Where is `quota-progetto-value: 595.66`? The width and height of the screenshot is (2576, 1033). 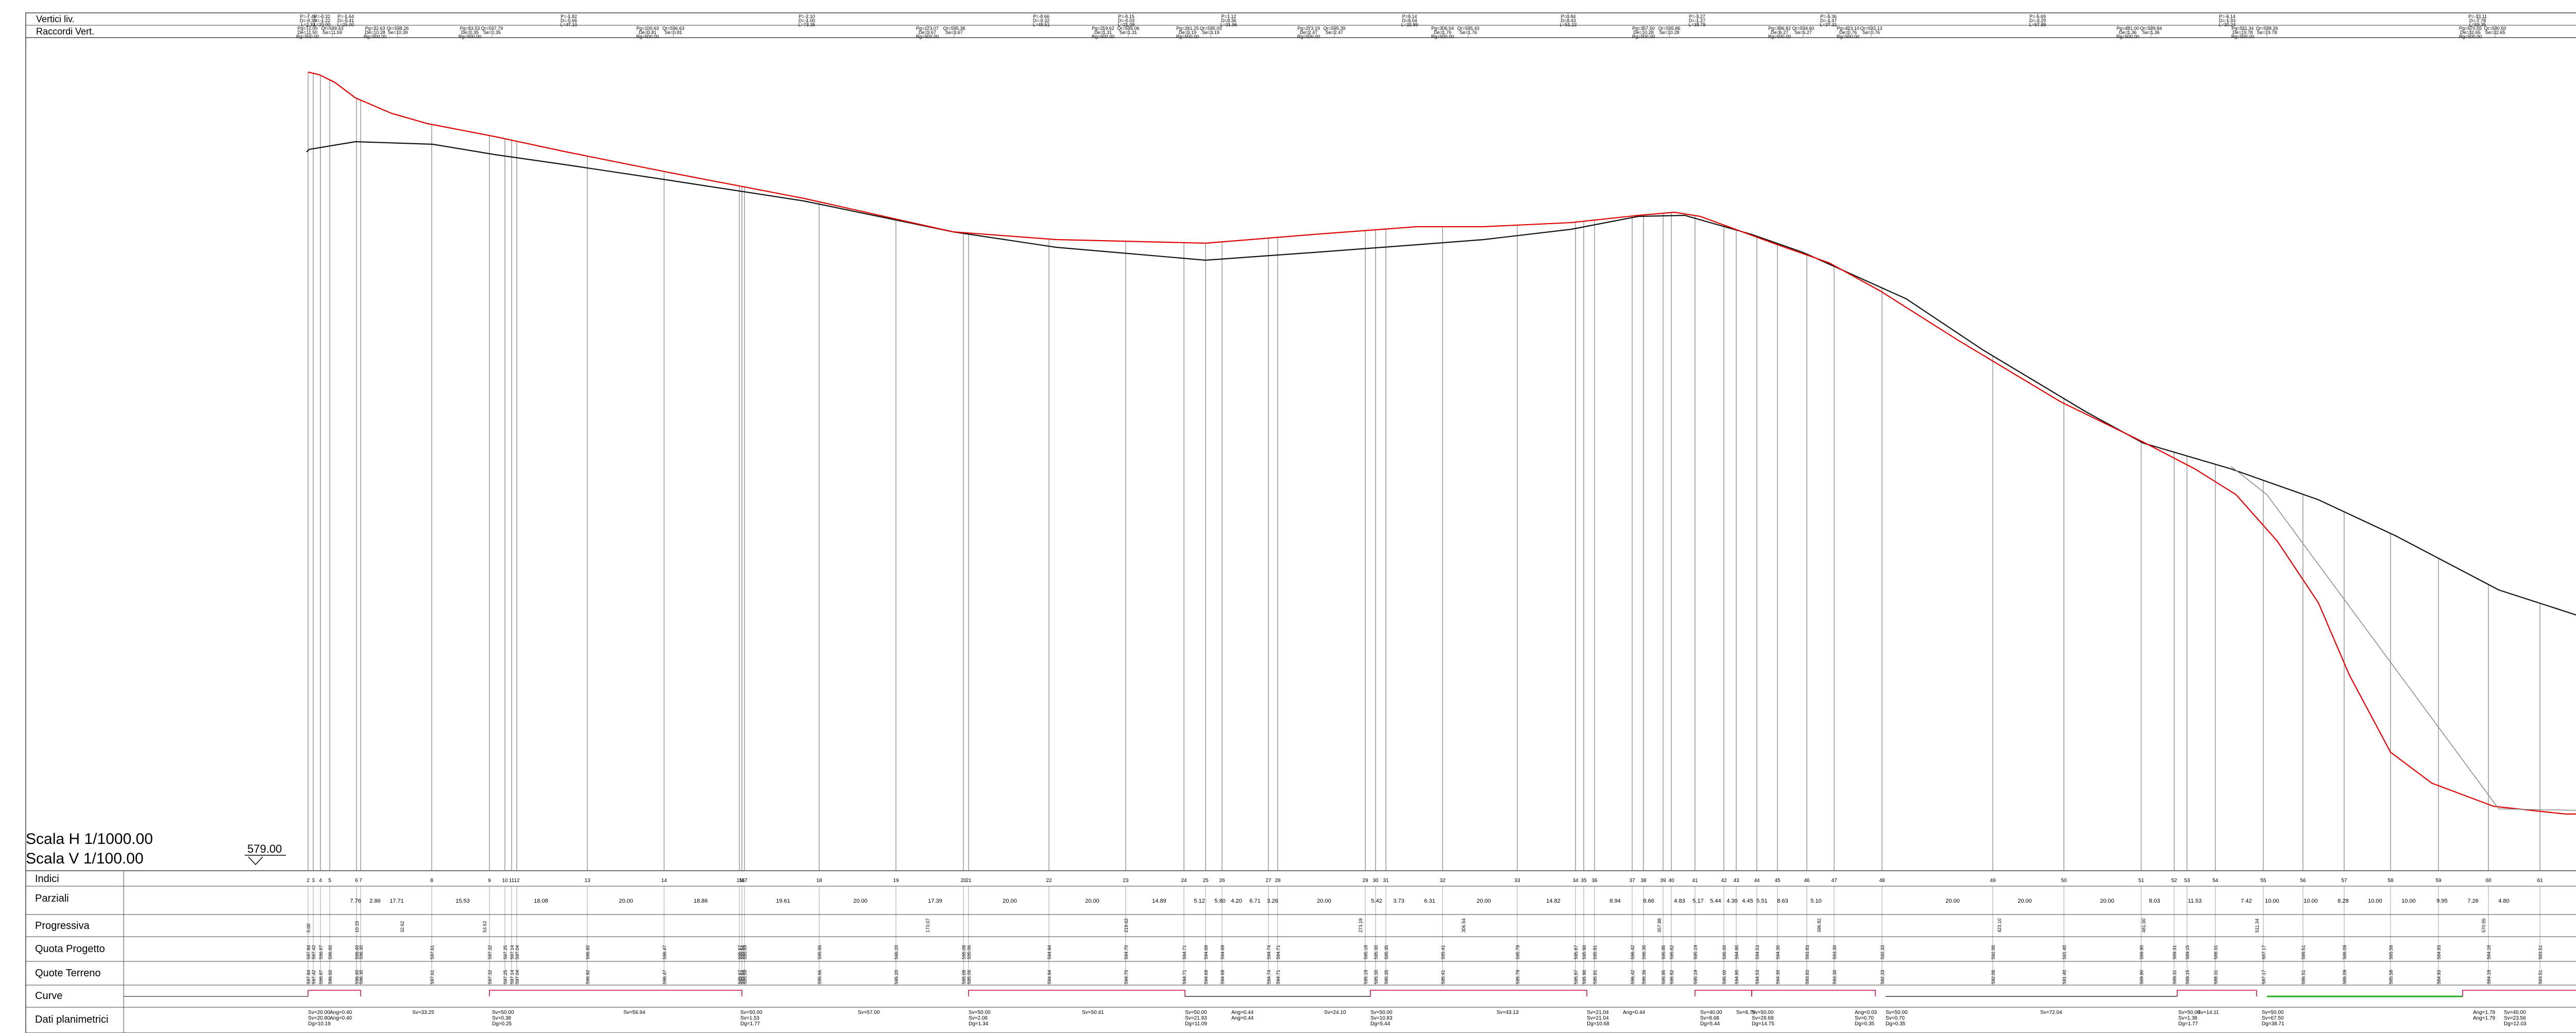
quota-progetto-value: 595.66 is located at coordinates (819, 952).